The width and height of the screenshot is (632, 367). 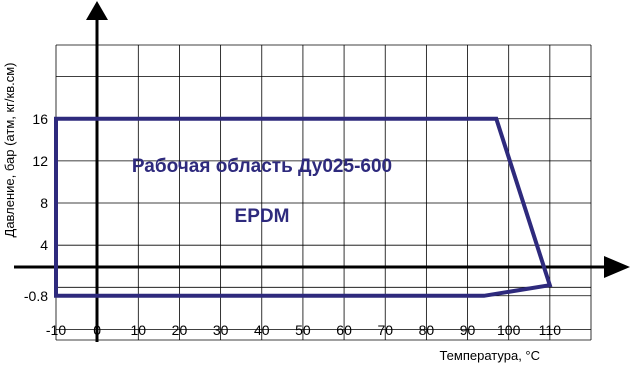 What do you see at coordinates (180, 330) in the screenshot?
I see `x-tick-label: 20` at bounding box center [180, 330].